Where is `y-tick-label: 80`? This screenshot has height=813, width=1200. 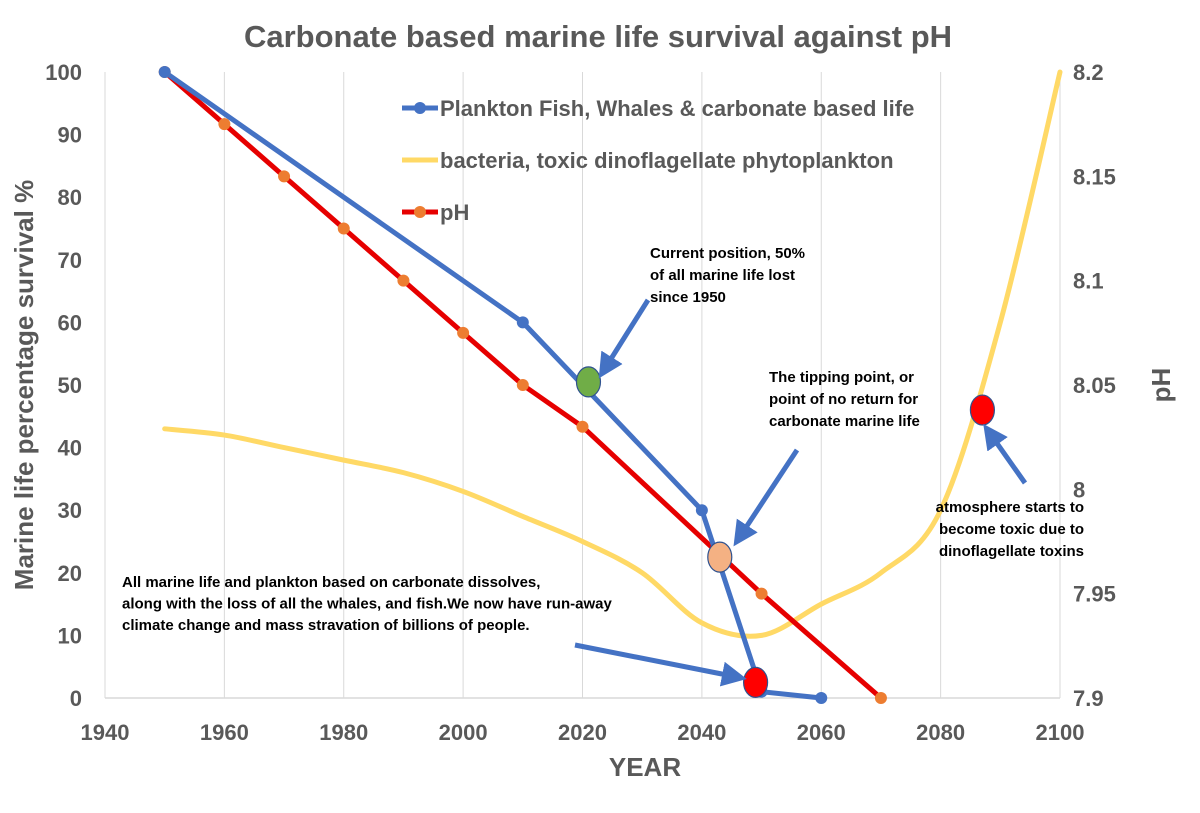
y-tick-label: 80 is located at coordinates (70, 197).